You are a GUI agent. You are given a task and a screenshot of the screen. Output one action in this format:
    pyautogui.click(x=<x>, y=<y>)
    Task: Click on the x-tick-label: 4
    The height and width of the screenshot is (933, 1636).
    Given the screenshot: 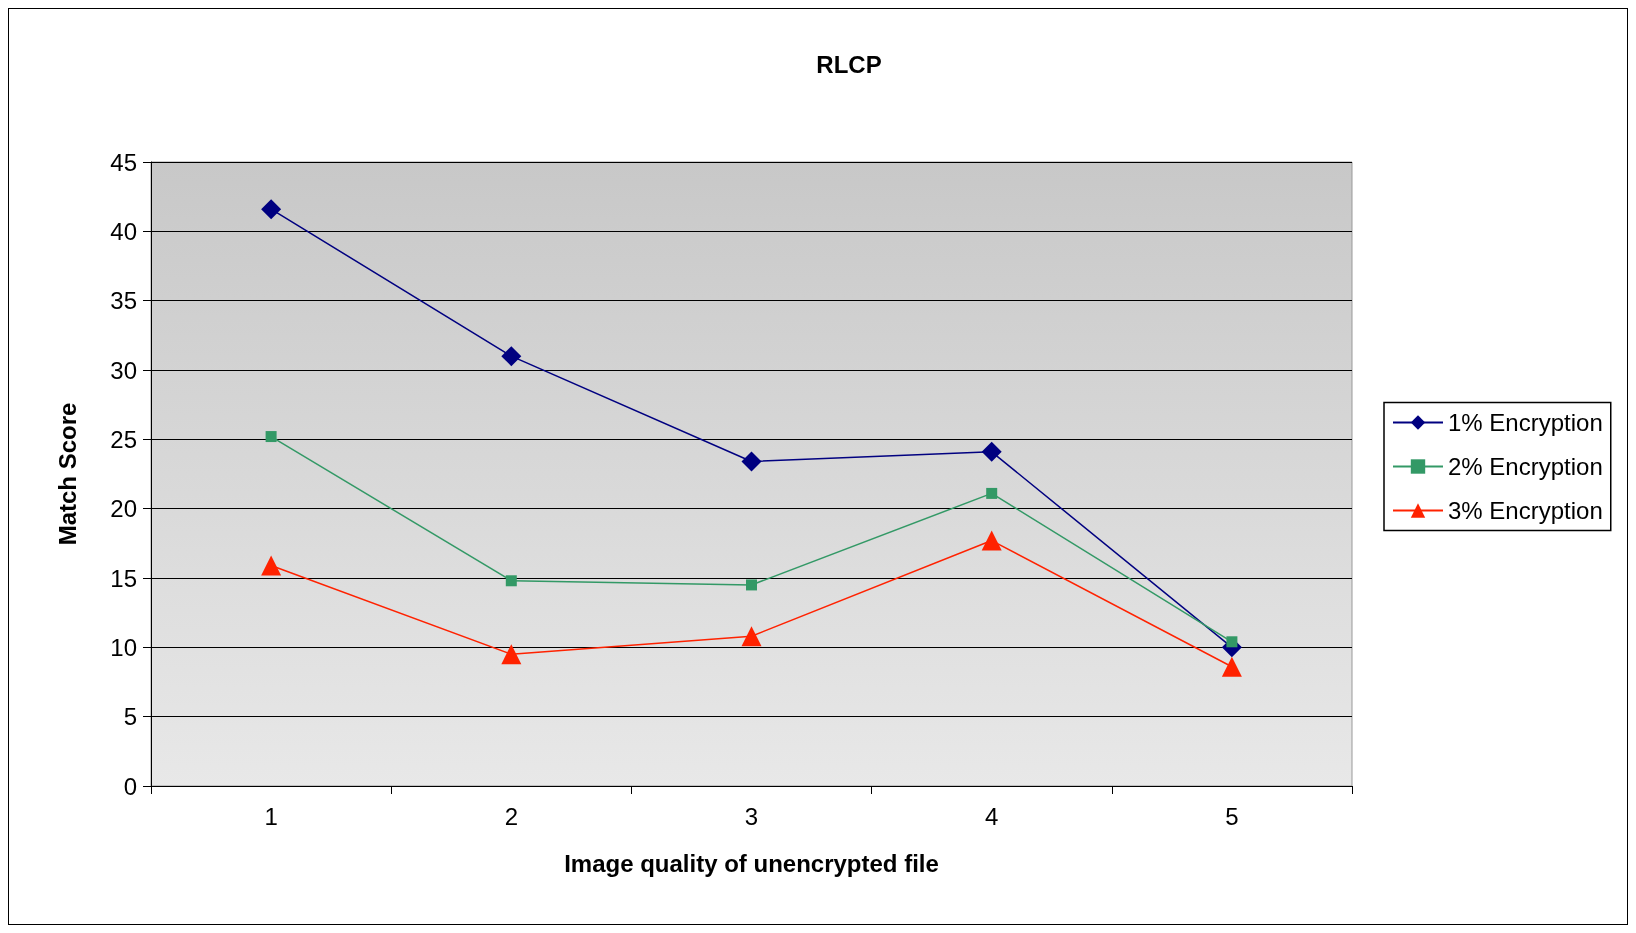 What is the action you would take?
    pyautogui.click(x=992, y=816)
    